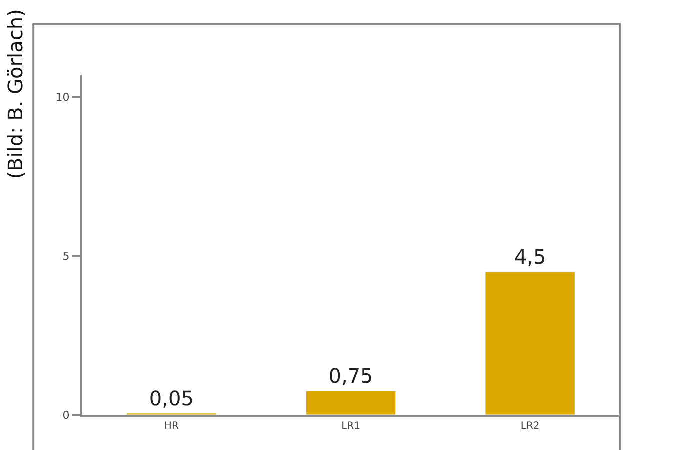 This screenshot has height=450, width=690. I want to click on x-tick-label: LR1, so click(351, 426).